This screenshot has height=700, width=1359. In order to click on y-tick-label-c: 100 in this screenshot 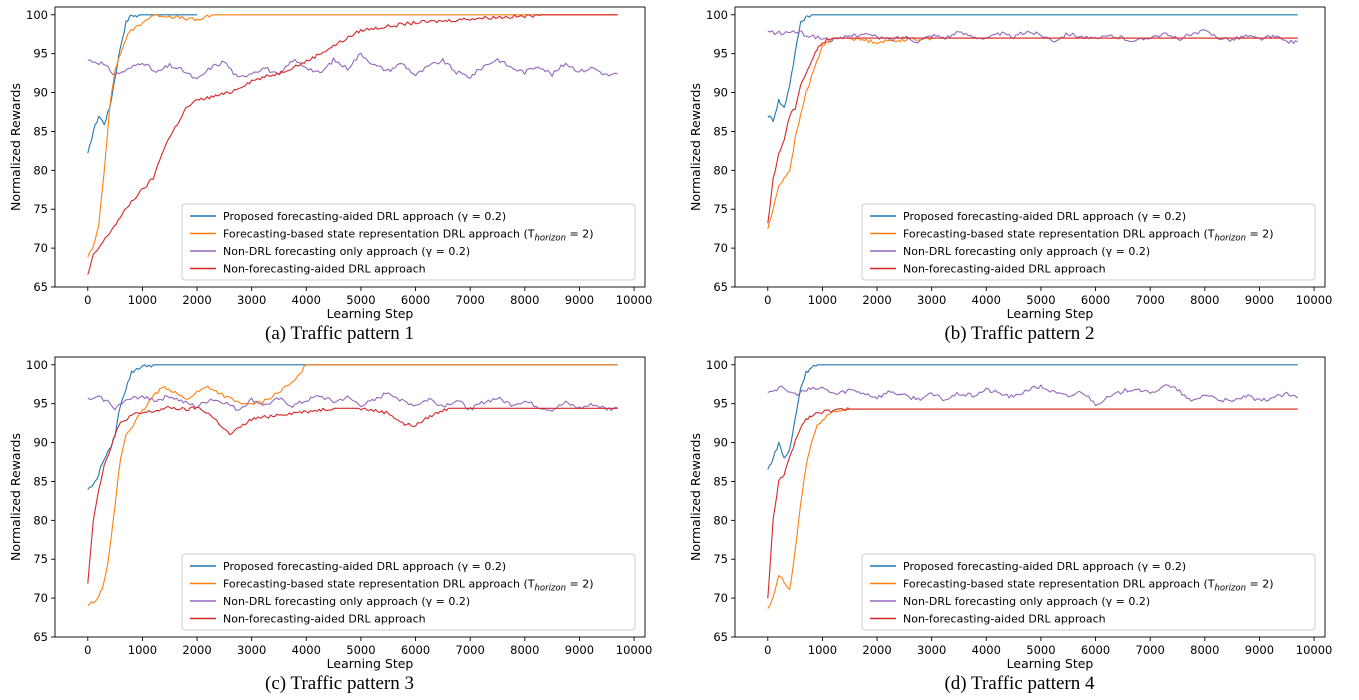, I will do `click(37, 365)`.